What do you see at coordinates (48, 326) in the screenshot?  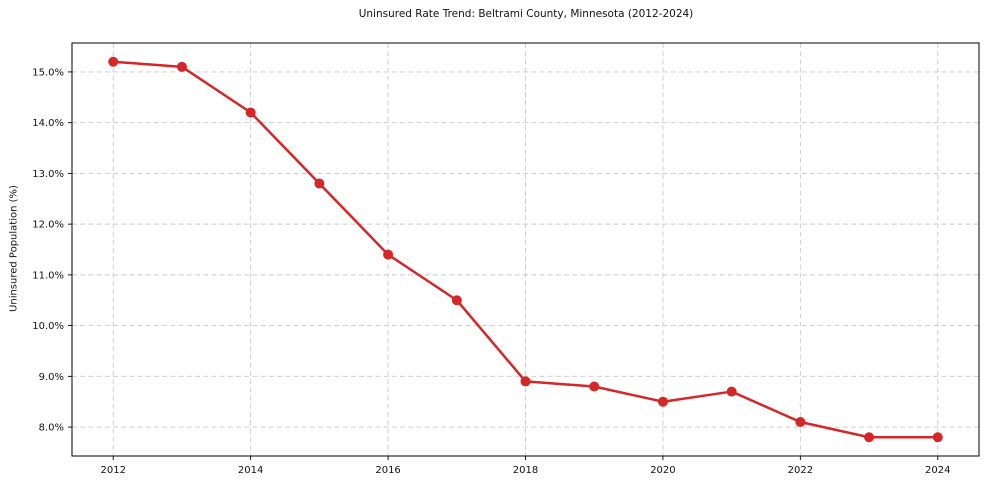 I see `y-tick-label: 10.0%` at bounding box center [48, 326].